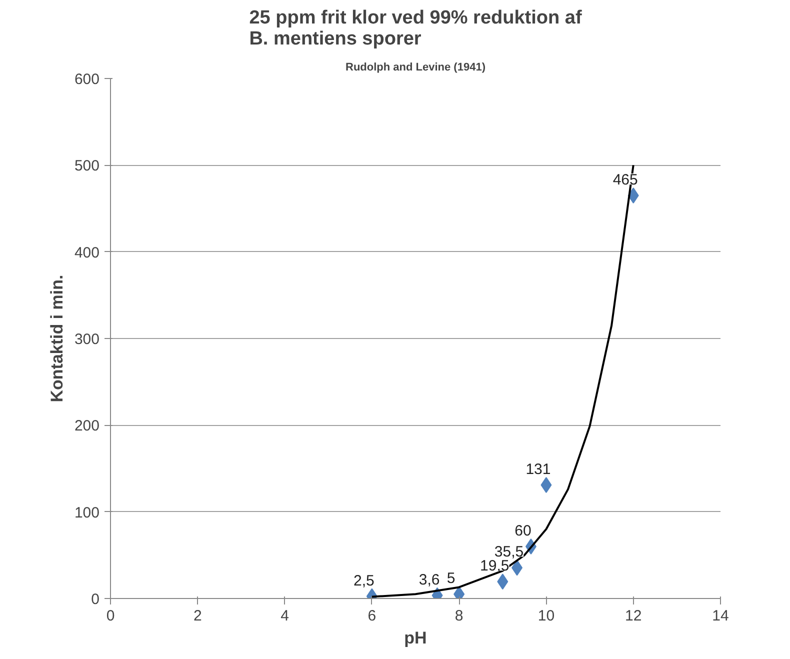 This screenshot has width=790, height=659. I want to click on x-tick-label: 14, so click(720, 616).